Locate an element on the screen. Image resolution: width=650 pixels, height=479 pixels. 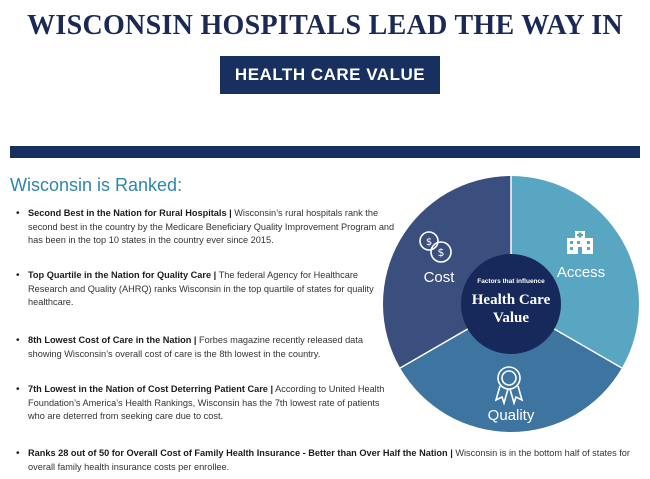
section-heading: Wisconsin is Ranked: is located at coordinates (96, 185).